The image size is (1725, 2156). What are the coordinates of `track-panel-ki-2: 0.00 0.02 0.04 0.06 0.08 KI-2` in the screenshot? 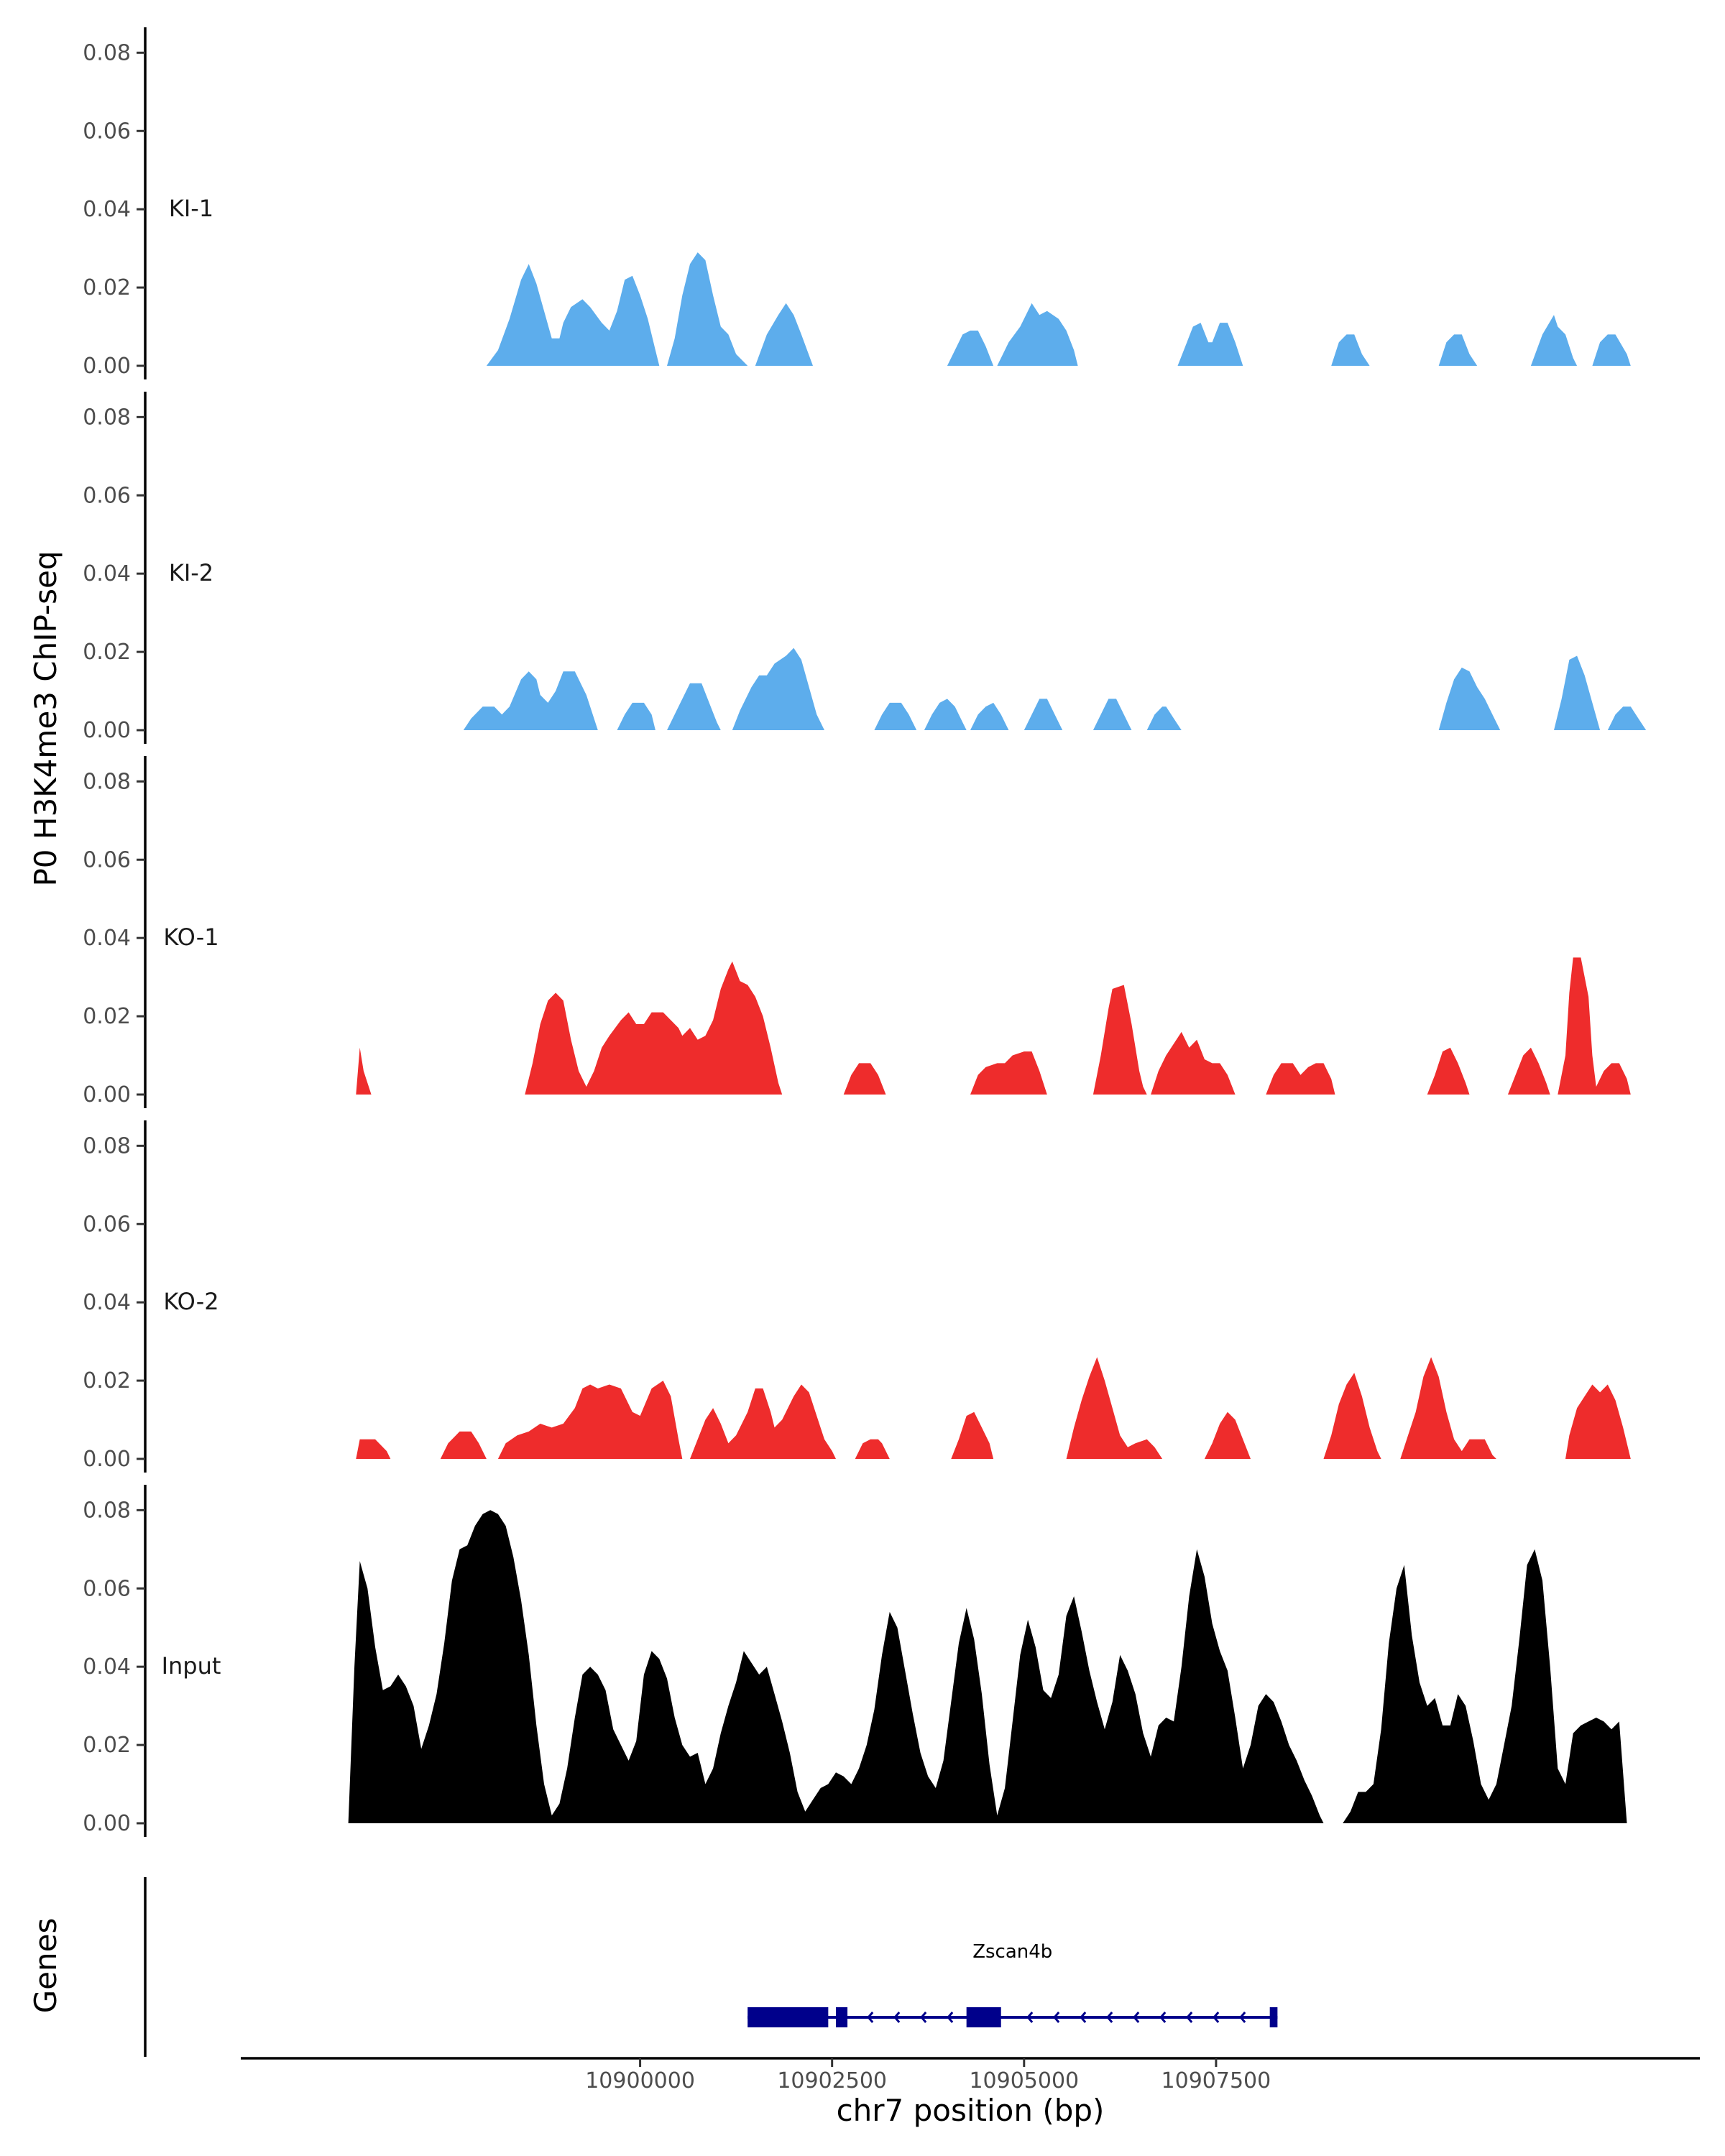 It's located at (865, 568).